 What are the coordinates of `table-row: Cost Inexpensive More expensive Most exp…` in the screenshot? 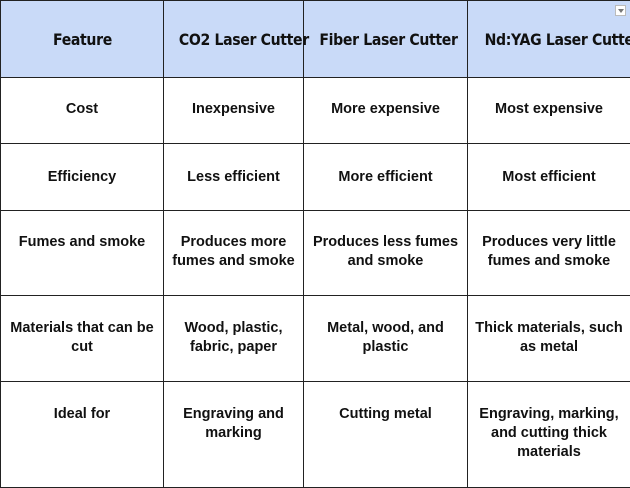 It's located at (315, 110).